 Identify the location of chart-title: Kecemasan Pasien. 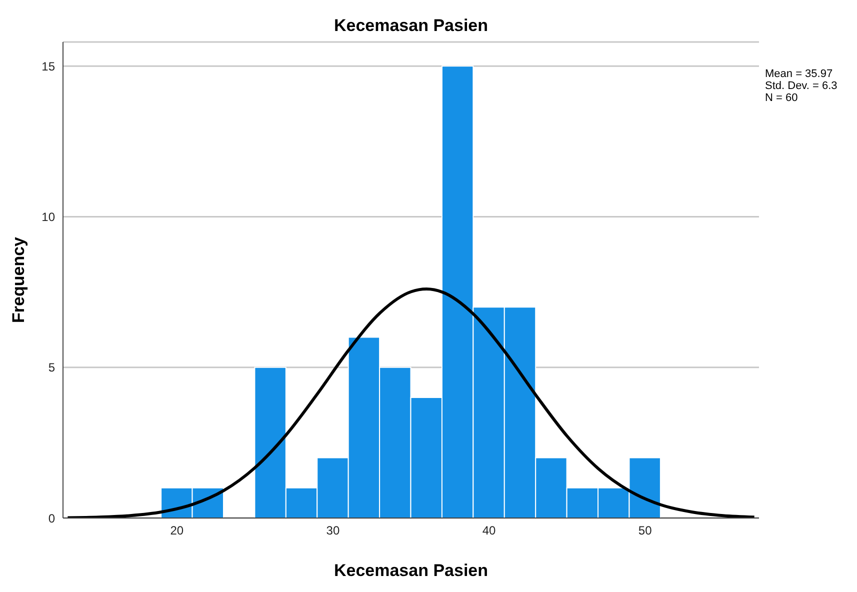
(411, 26).